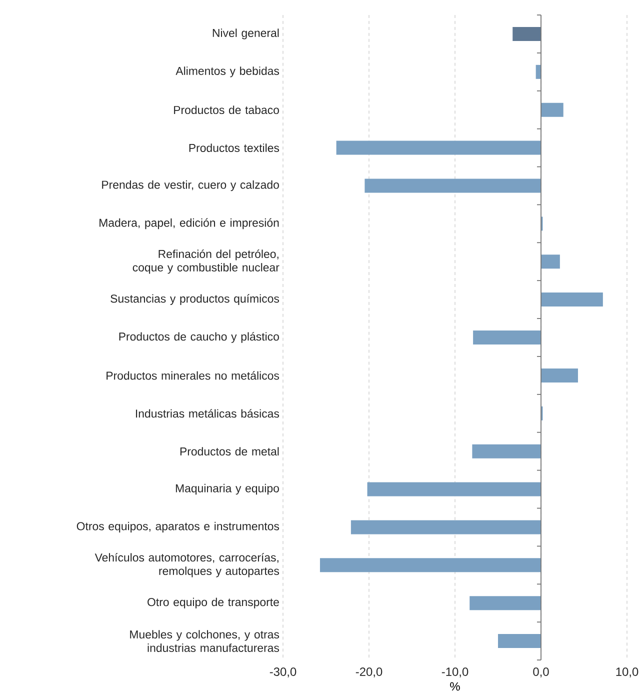  What do you see at coordinates (199, 337) in the screenshot?
I see `y-tick-label: Productos de caucho y plástico` at bounding box center [199, 337].